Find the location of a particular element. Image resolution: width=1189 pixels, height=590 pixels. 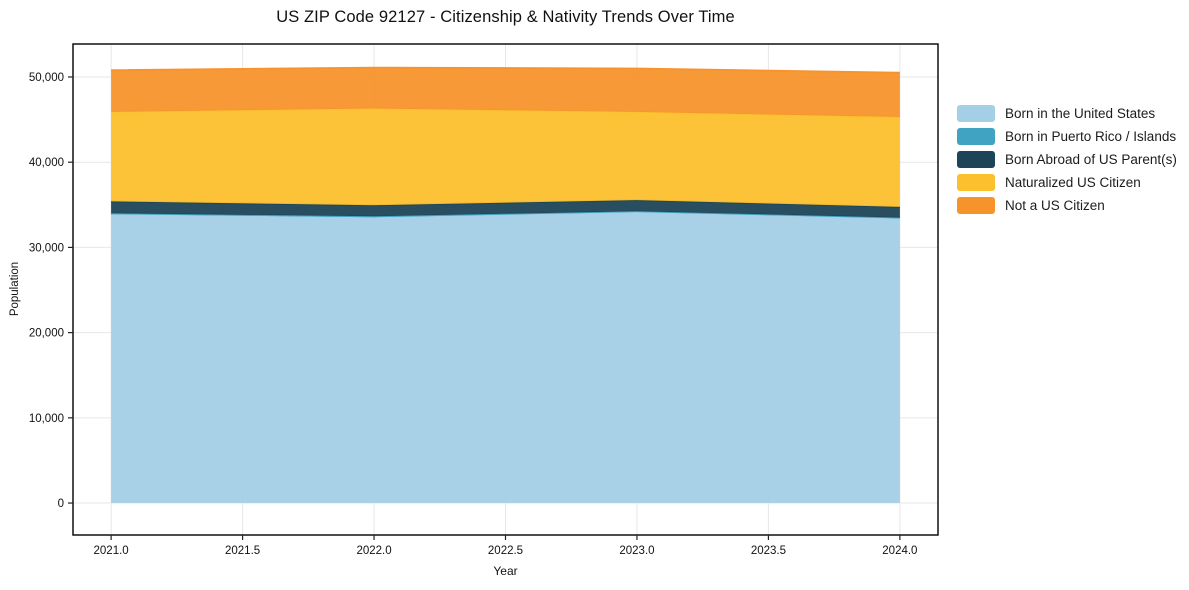

x-tick-label: 2023.0 is located at coordinates (636, 551).